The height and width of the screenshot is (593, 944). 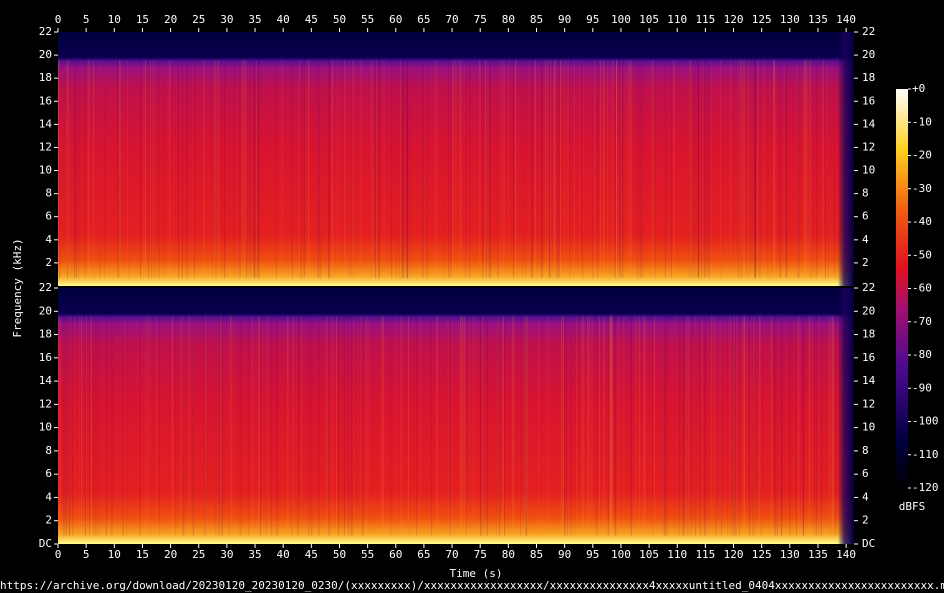 I want to click on x-tick-label: 35, so click(x=254, y=19).